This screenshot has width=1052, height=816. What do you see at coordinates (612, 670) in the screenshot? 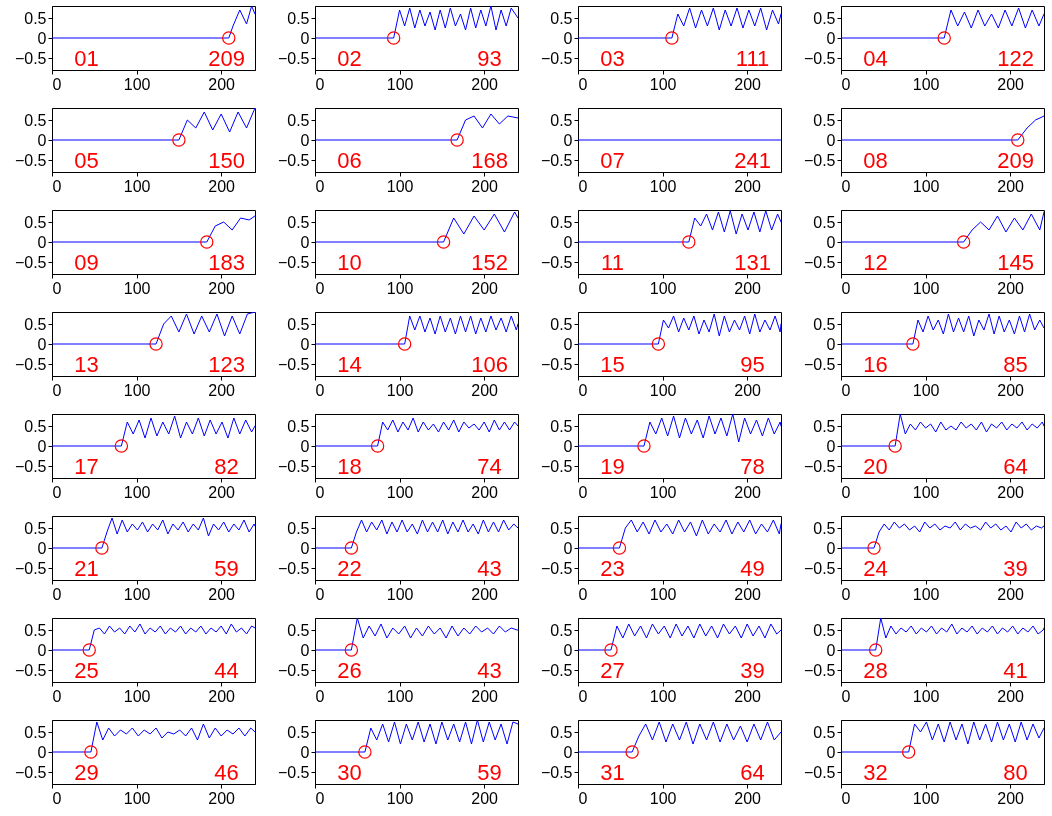
I see `annotation: 27` at bounding box center [612, 670].